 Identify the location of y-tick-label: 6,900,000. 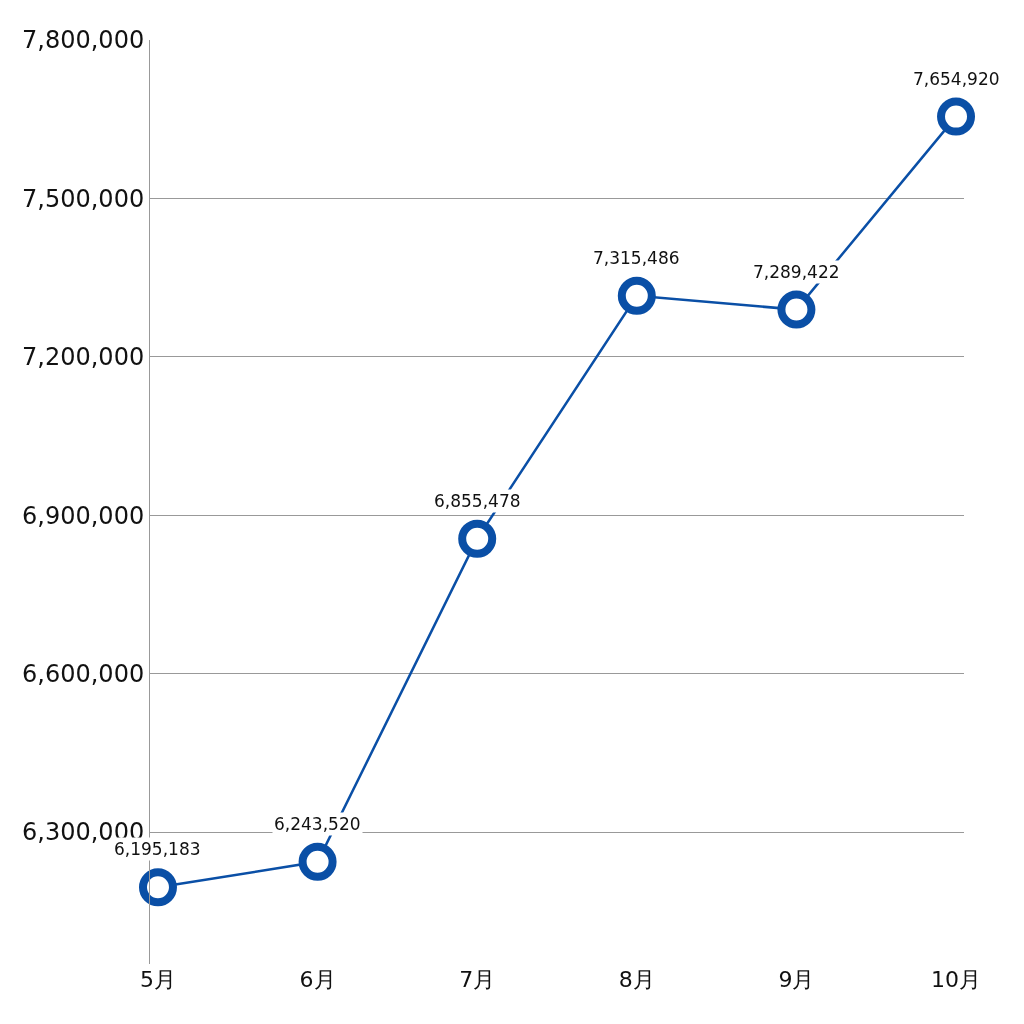
(83, 515).